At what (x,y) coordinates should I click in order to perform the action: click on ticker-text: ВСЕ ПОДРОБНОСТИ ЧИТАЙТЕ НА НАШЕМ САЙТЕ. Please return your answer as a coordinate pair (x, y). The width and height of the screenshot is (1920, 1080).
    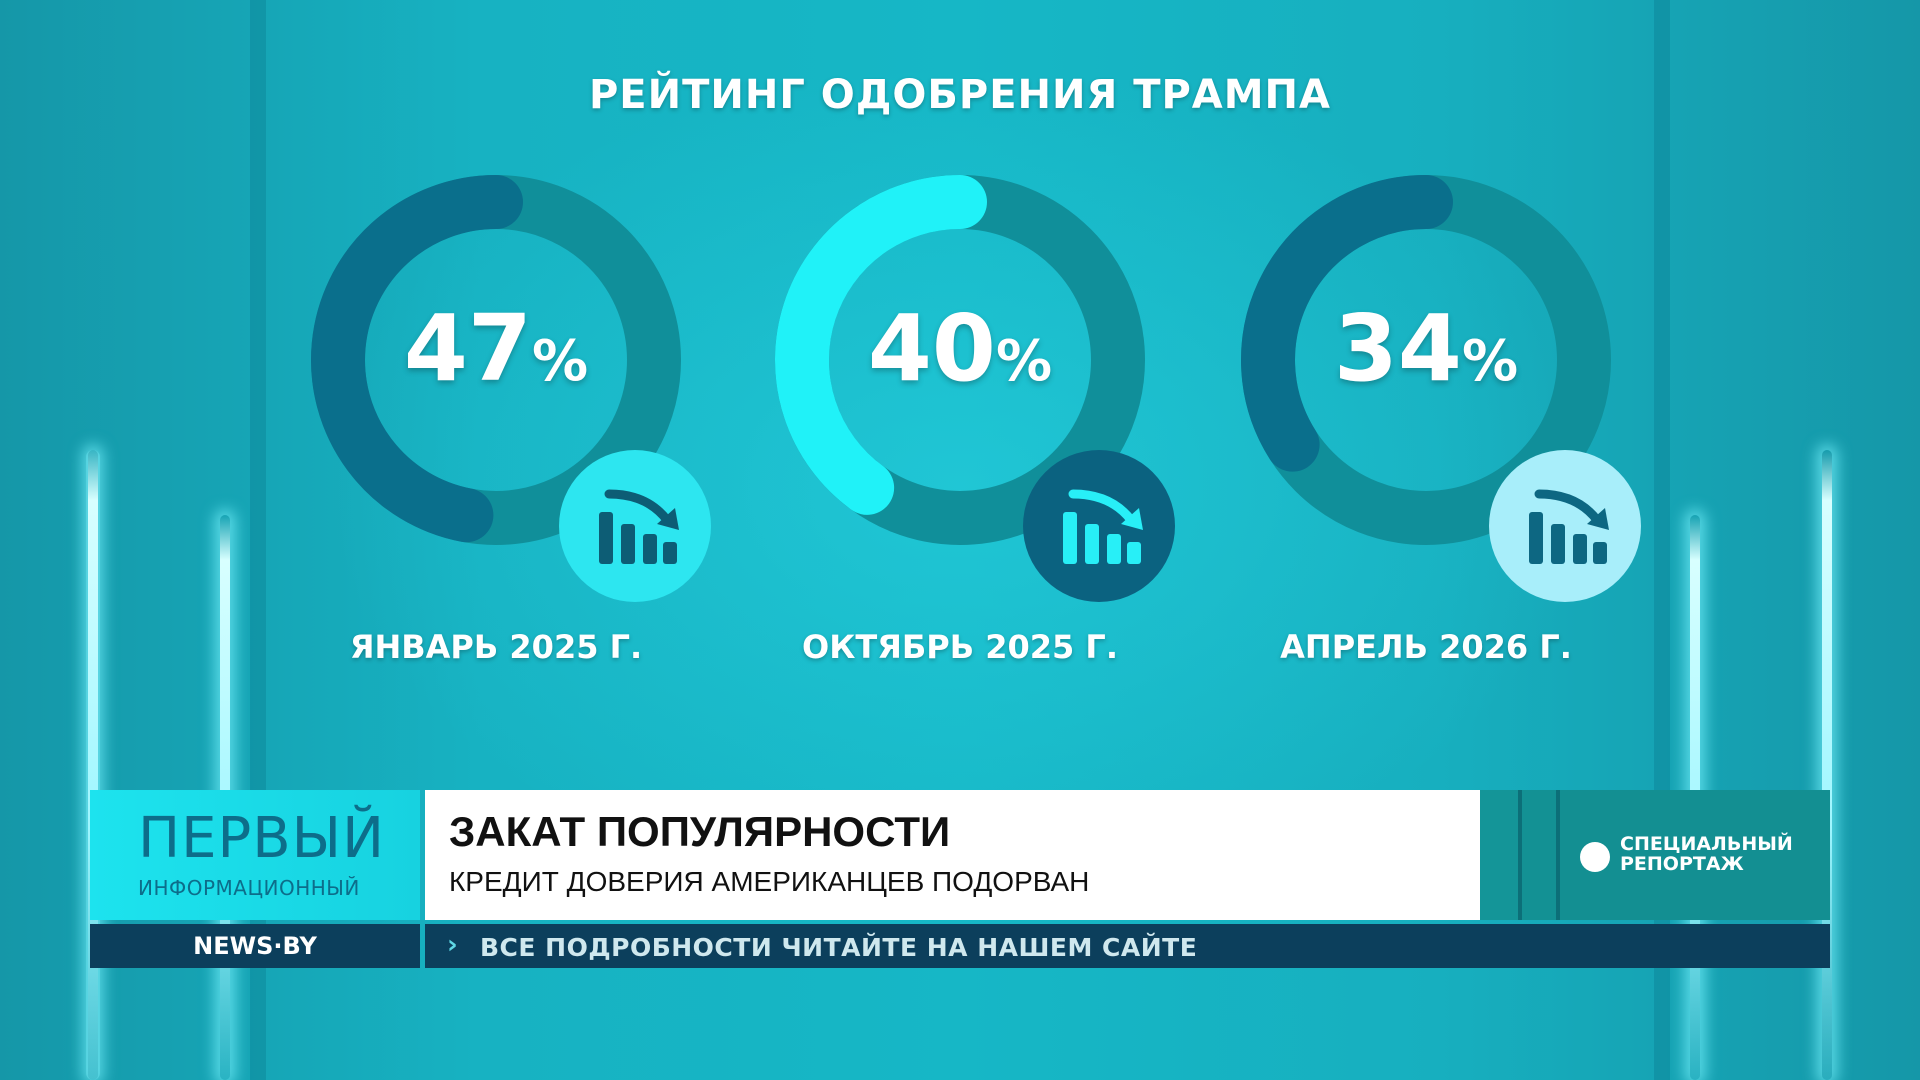
    Looking at the image, I should click on (839, 947).